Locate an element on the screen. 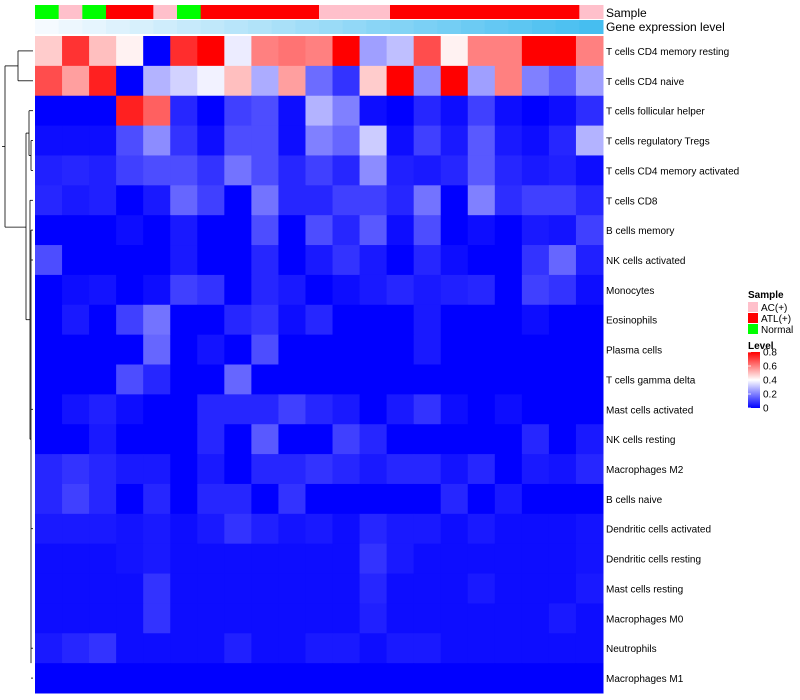 The width and height of the screenshot is (800, 700). legend-sample-swatch is located at coordinates (753, 329).